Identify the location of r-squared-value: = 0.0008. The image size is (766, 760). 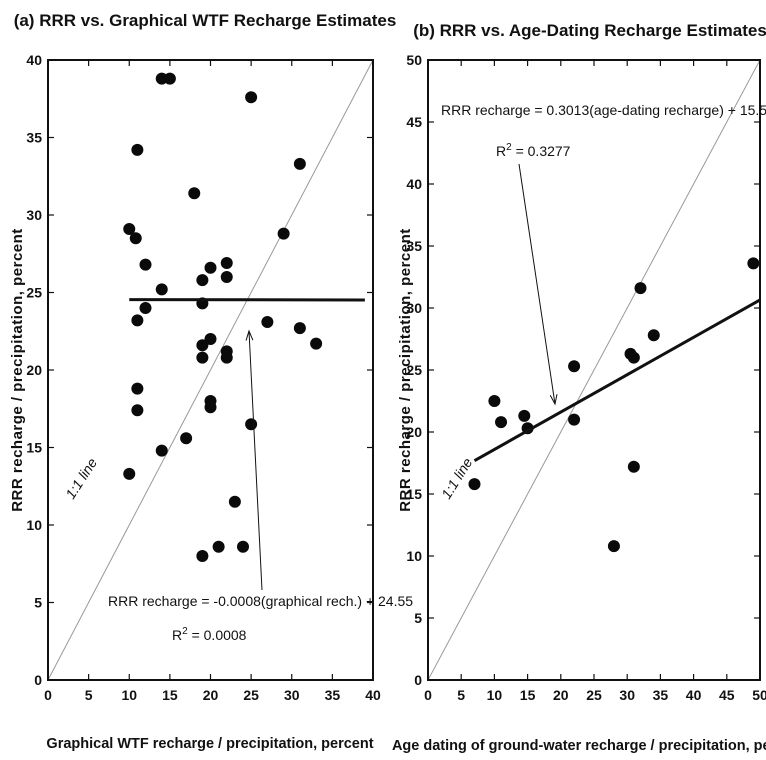
(217, 635).